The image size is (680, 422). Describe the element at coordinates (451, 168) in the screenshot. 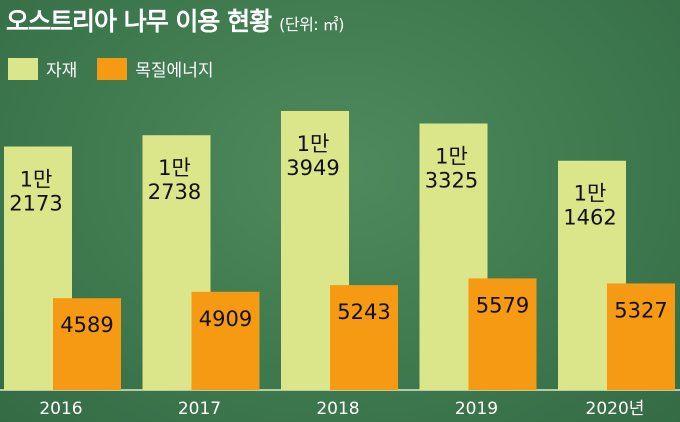

I see `data-label-material-3: 1만 3325` at that location.